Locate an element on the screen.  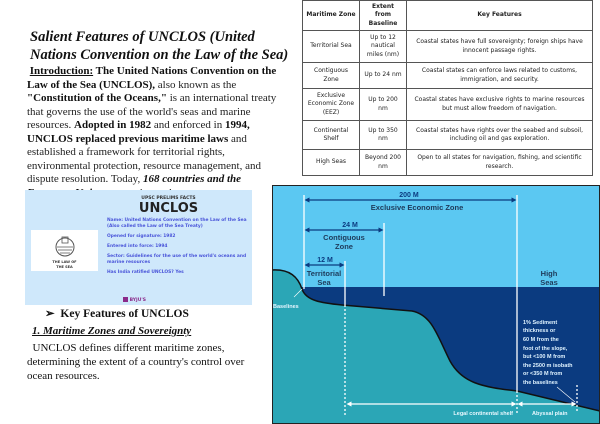
intro-text: "Constitution of the Oceans," is located at coordinates (97, 98).